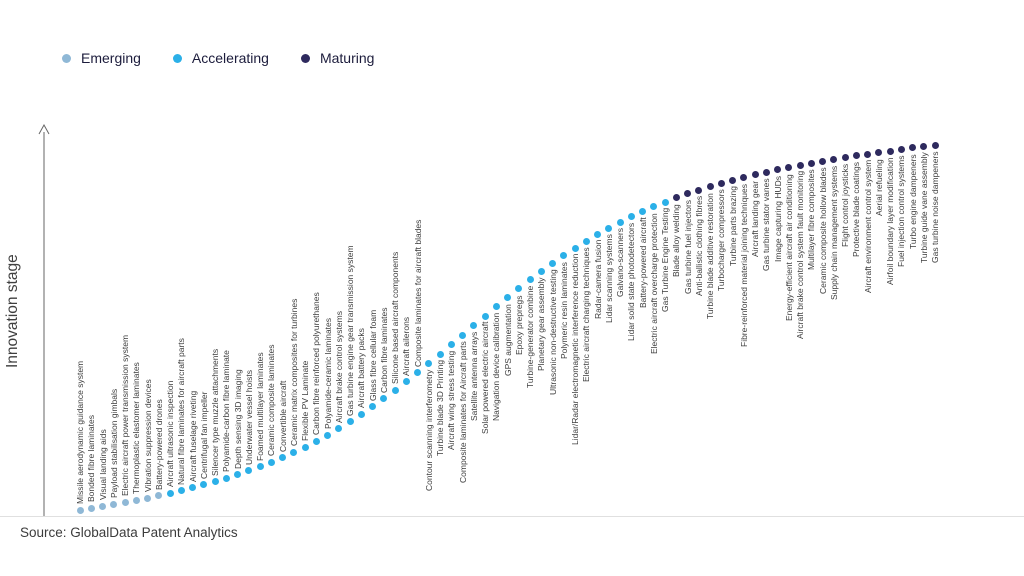 The height and width of the screenshot is (576, 1024). I want to click on legend-dot-emerging, so click(66, 58).